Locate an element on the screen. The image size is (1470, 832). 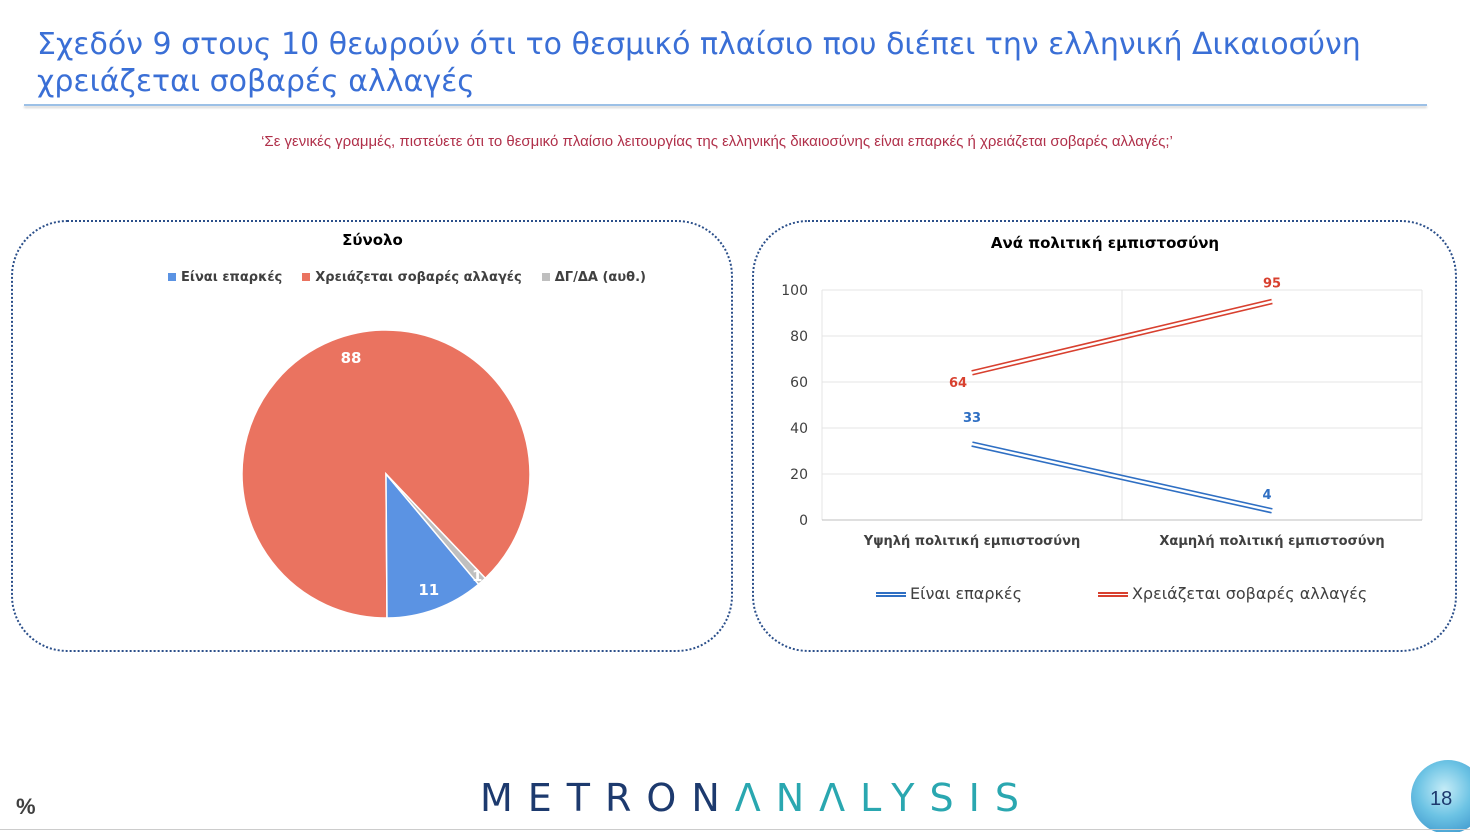
x-category-label: Υψηλή πολιτική εμπιστοσύνη is located at coordinates (971, 541).